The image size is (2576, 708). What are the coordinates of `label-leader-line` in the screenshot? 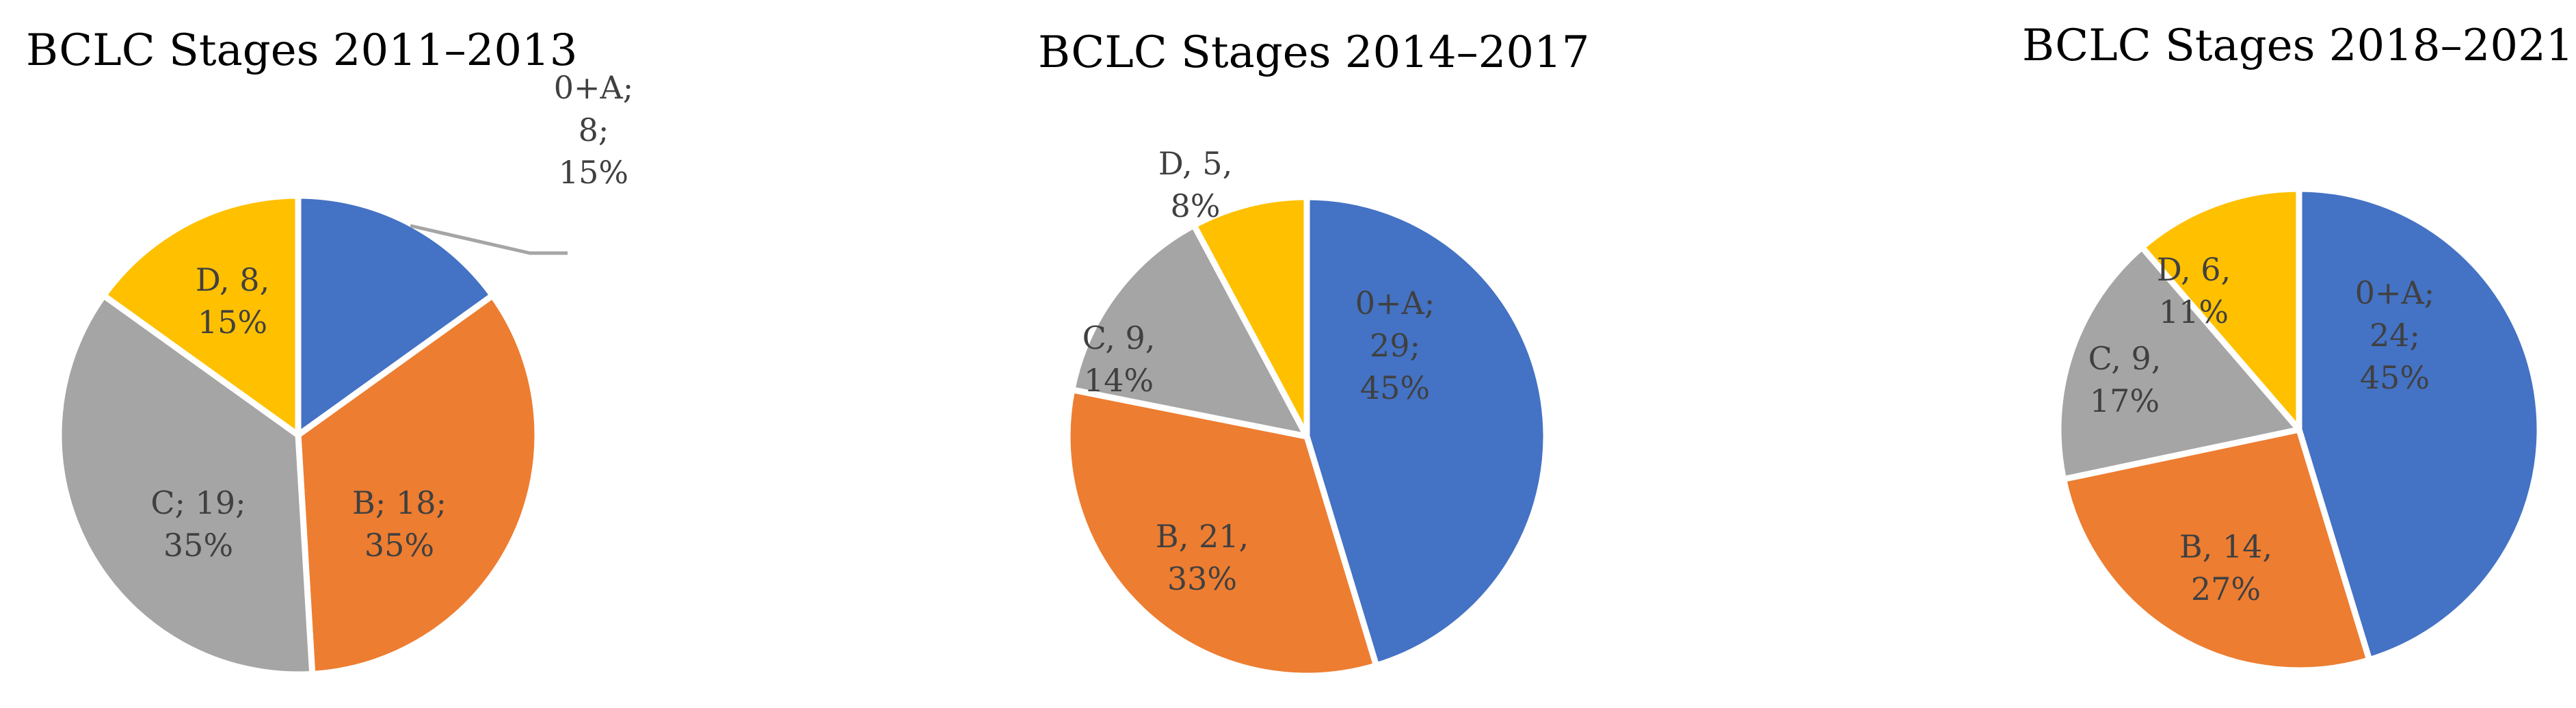 It's located at (489, 239).